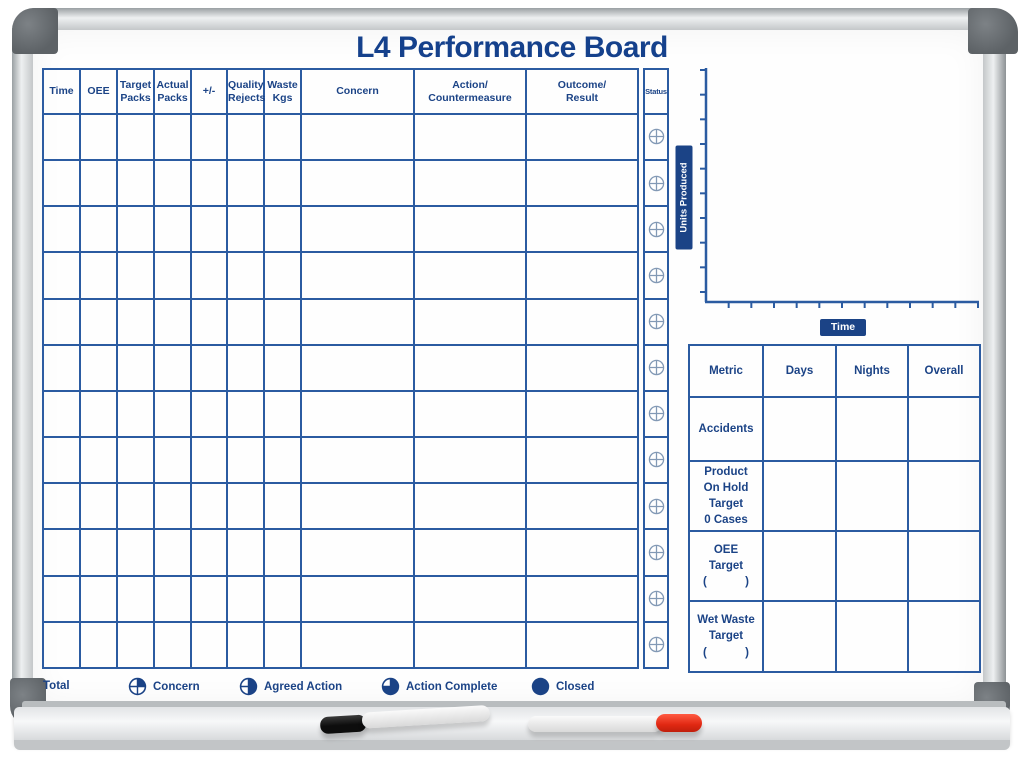 The height and width of the screenshot is (763, 1024). What do you see at coordinates (872, 429) in the screenshot?
I see `metric-cell-nights` at bounding box center [872, 429].